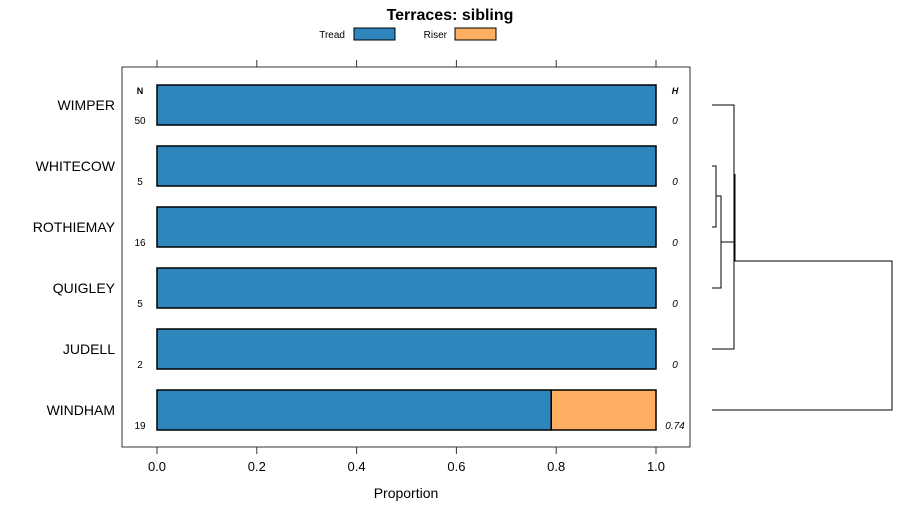 The image size is (900, 520). I want to click on n-value: 50, so click(140, 121).